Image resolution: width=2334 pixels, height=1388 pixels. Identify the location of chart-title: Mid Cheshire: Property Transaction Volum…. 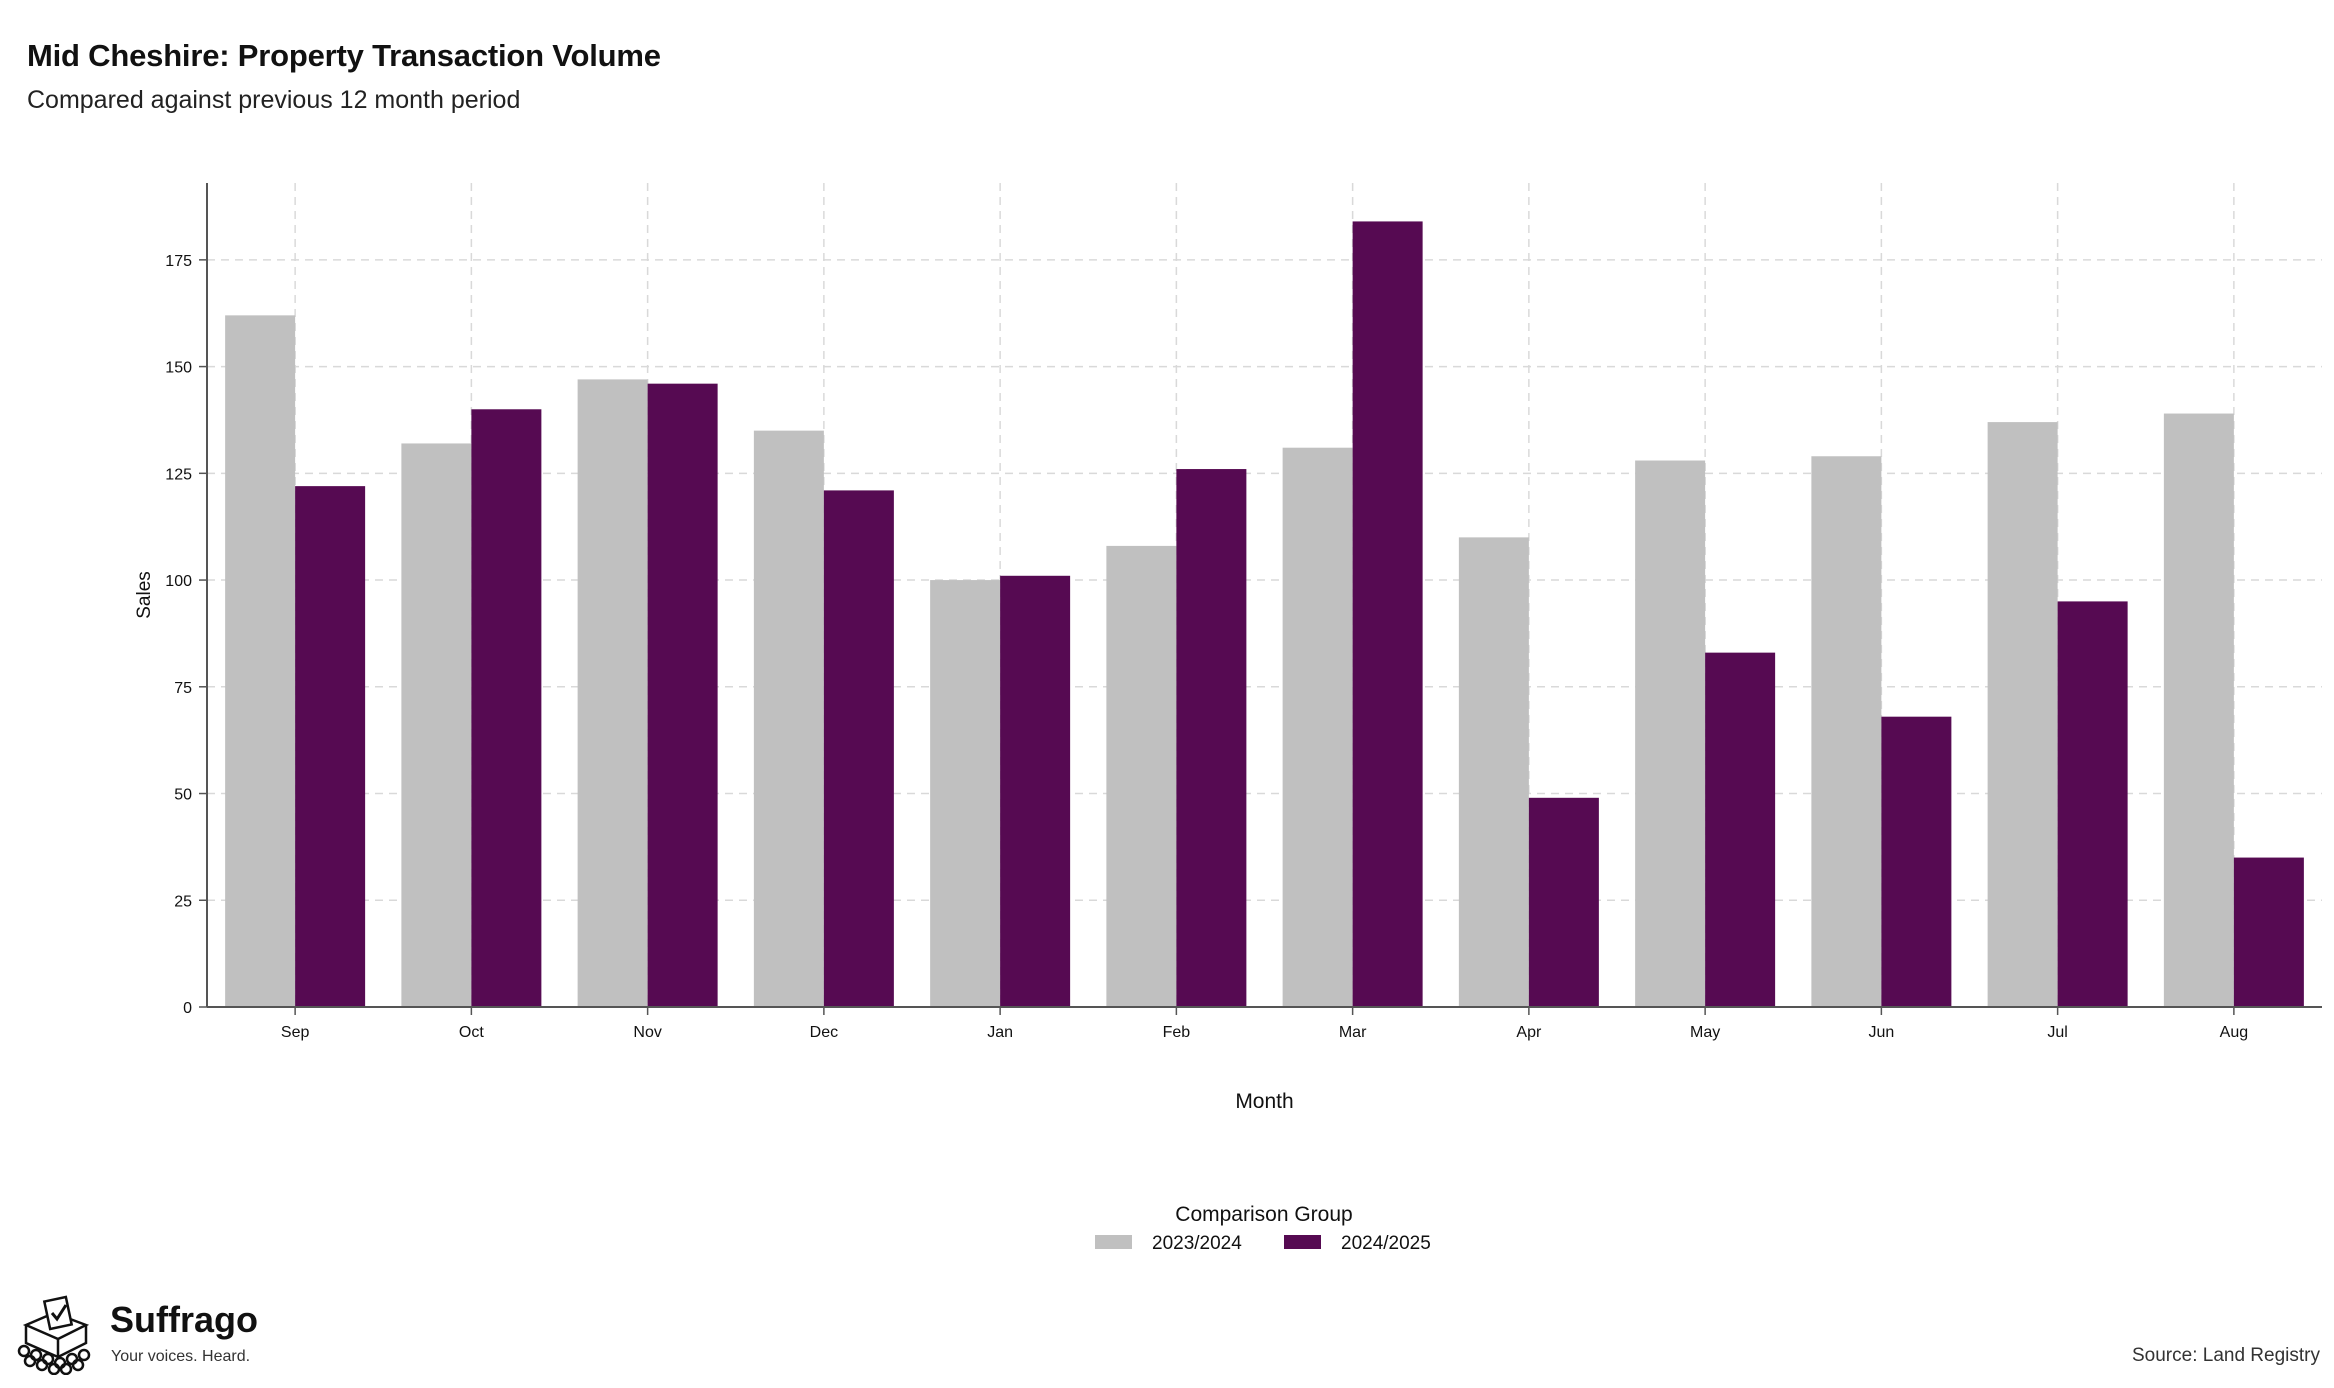
(344, 55).